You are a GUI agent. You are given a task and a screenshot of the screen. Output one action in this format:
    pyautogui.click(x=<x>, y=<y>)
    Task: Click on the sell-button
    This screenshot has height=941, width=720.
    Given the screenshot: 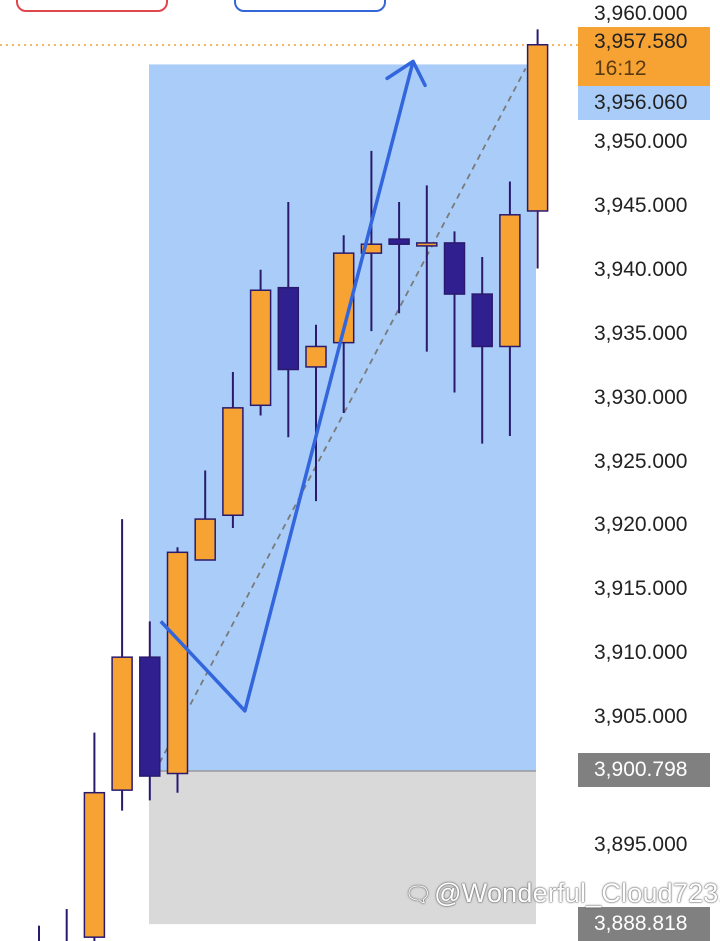 What is the action you would take?
    pyautogui.click(x=92, y=6)
    